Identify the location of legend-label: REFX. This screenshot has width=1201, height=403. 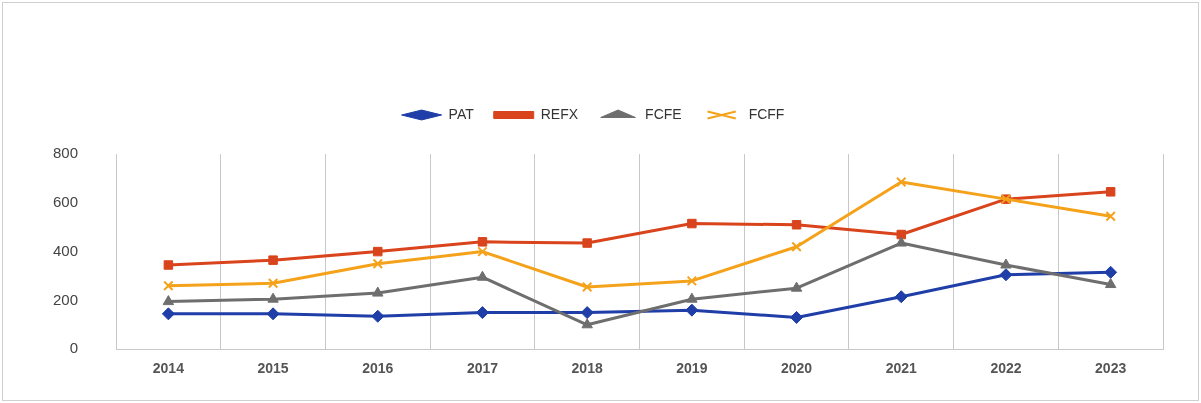
(559, 113).